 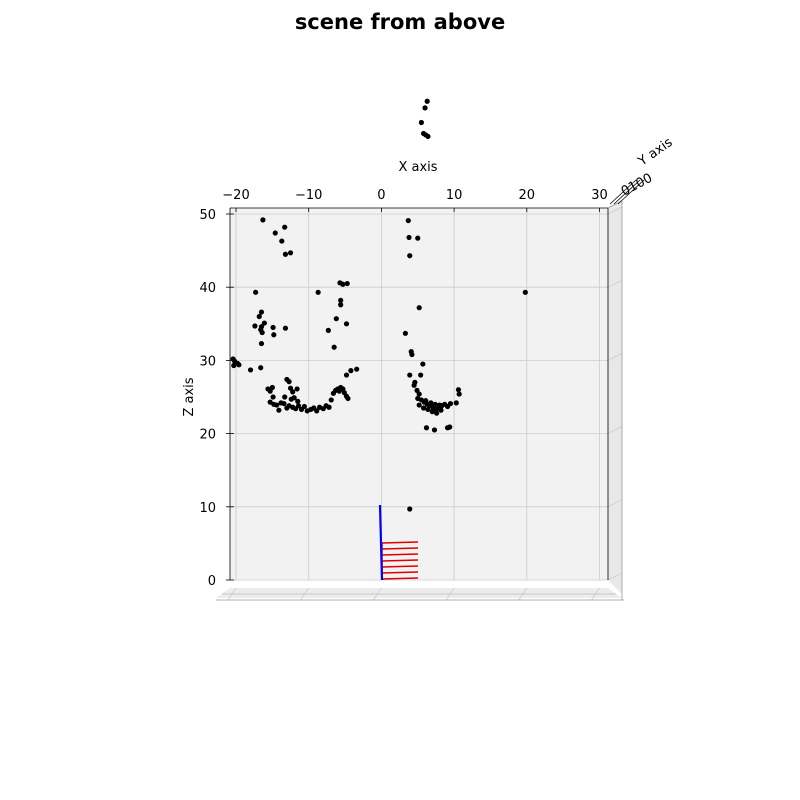 I want to click on chart-title: scene from above, so click(x=400, y=22).